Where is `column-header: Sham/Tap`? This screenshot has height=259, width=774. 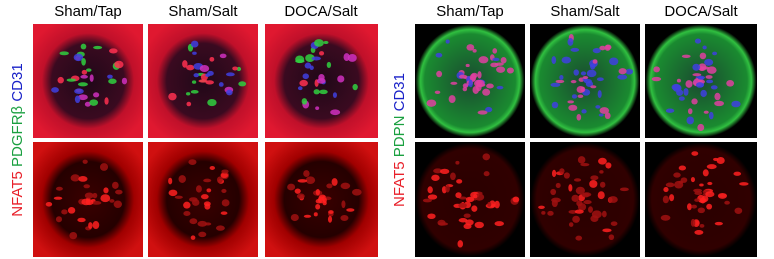 column-header: Sham/Tap is located at coordinates (470, 11).